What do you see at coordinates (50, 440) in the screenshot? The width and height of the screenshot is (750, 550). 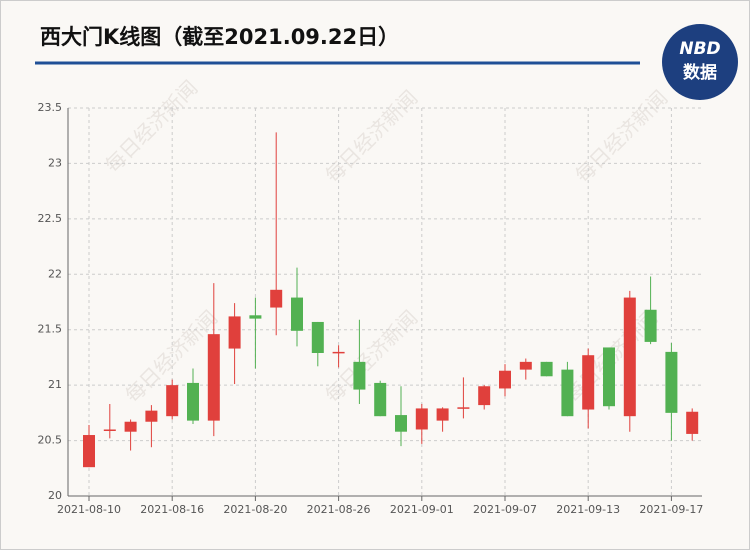 I see `y-tick-label: 20.5` at bounding box center [50, 440].